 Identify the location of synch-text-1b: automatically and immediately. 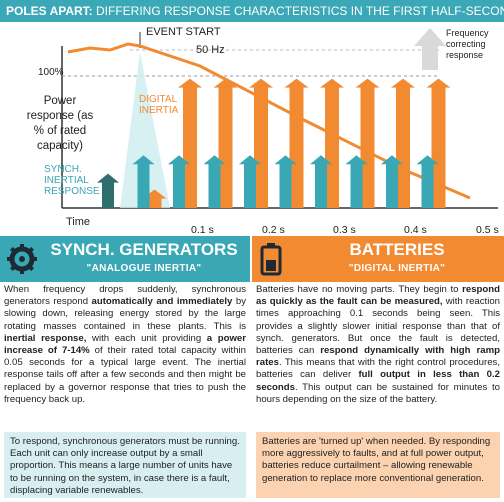
(162, 302).